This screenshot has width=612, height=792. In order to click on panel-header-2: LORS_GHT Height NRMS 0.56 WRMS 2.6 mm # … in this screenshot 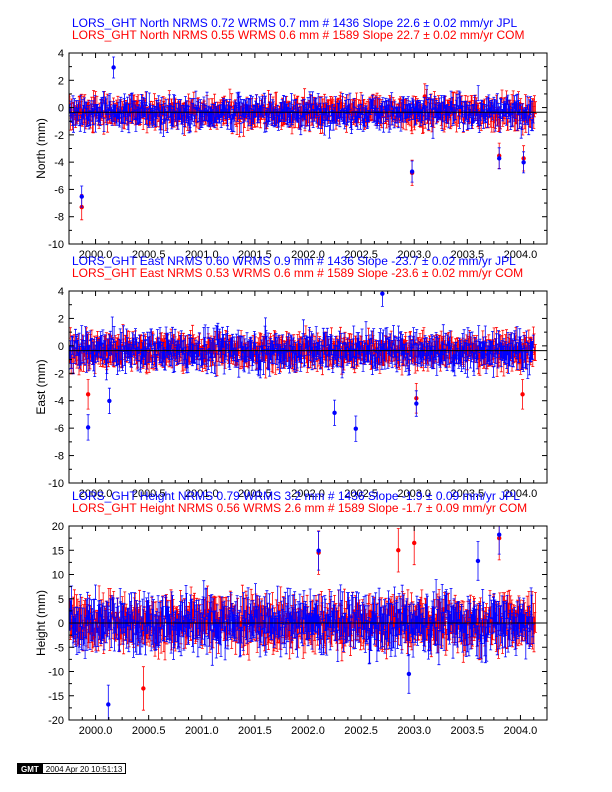, I will do `click(299, 508)`.